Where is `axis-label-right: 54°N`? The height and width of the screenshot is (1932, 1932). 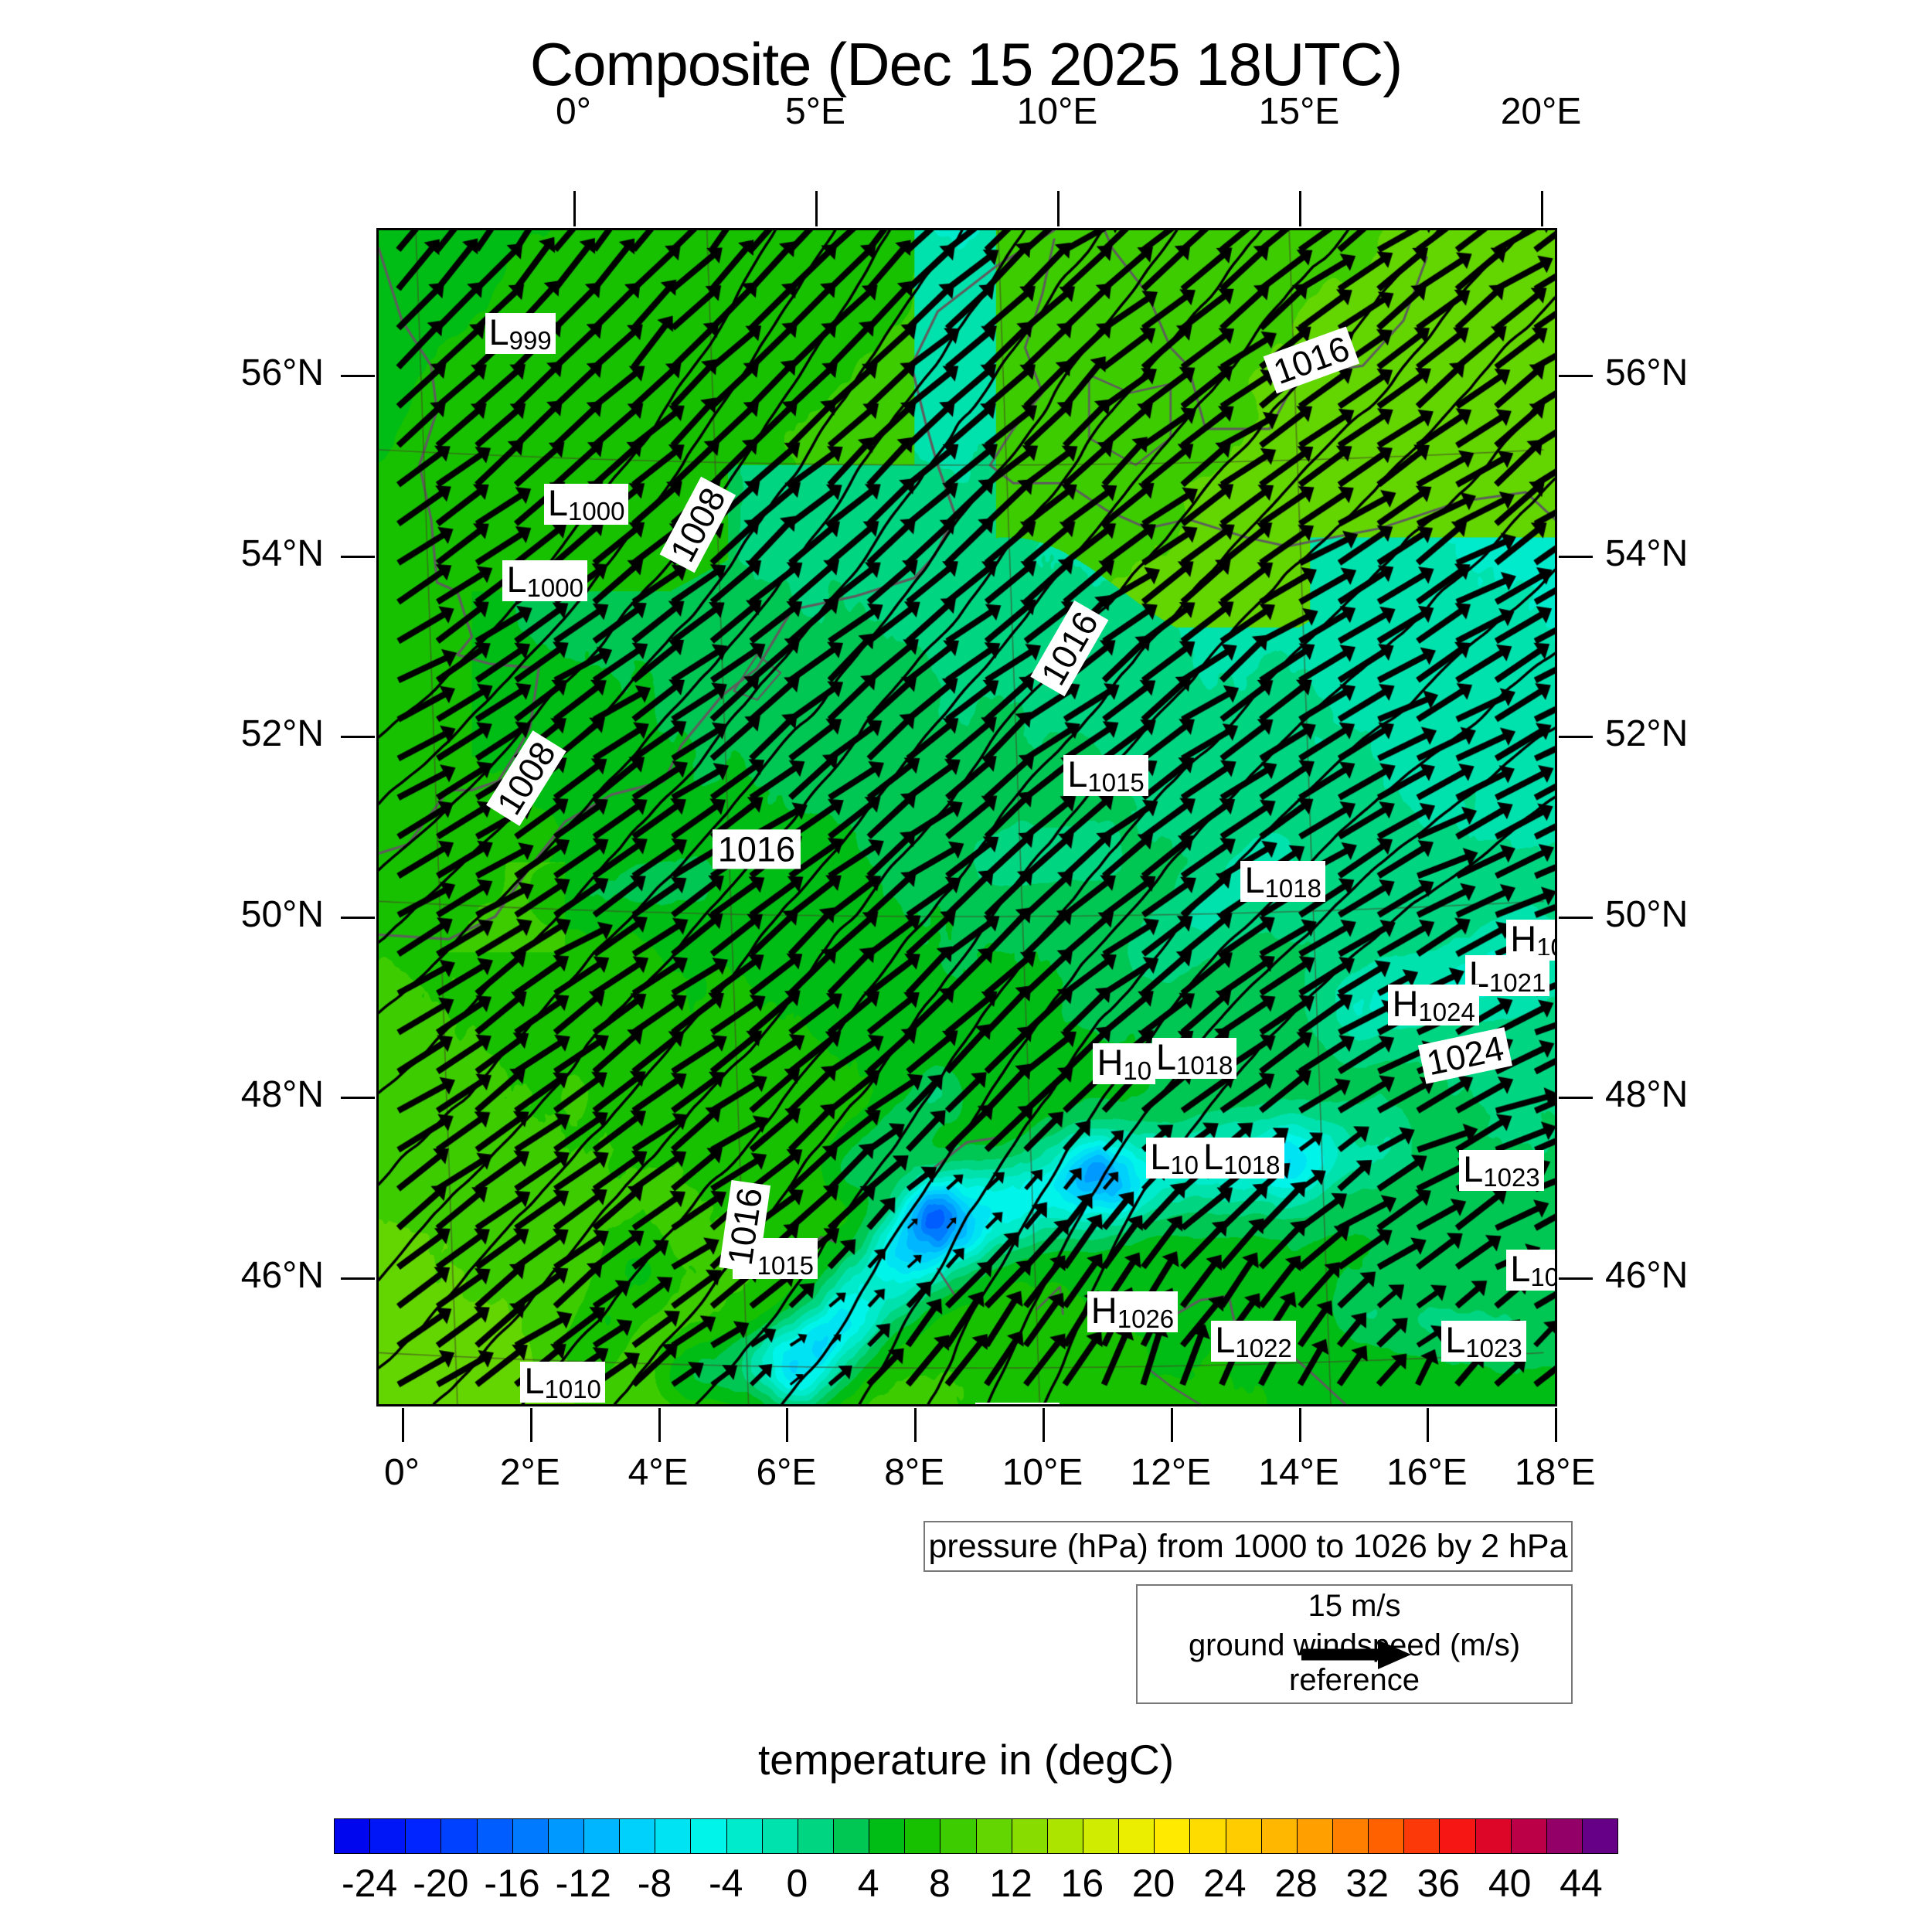 axis-label-right: 54°N is located at coordinates (1647, 553).